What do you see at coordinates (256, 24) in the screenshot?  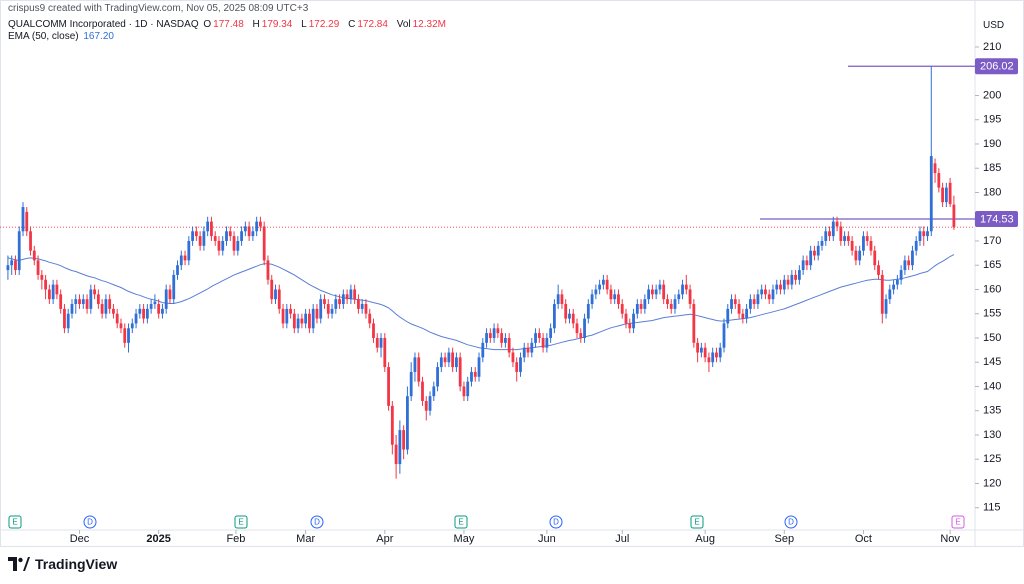 I see `ohlc-label: H` at bounding box center [256, 24].